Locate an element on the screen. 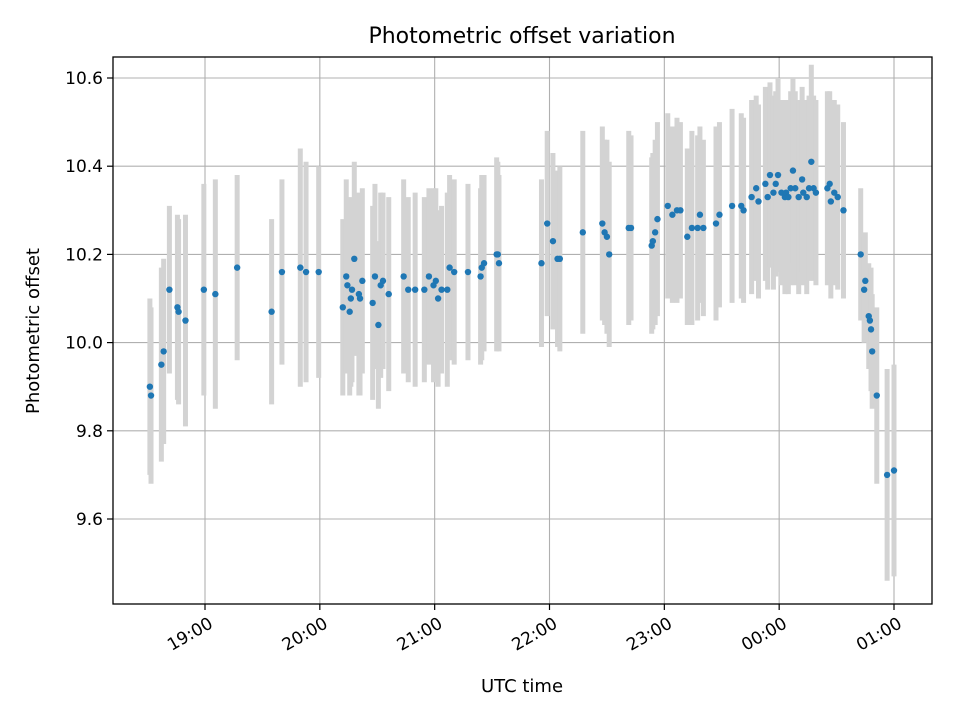 Image resolution: width=960 pixels, height=720 pixels. y-tick-label: 9.8 is located at coordinates (89, 432).